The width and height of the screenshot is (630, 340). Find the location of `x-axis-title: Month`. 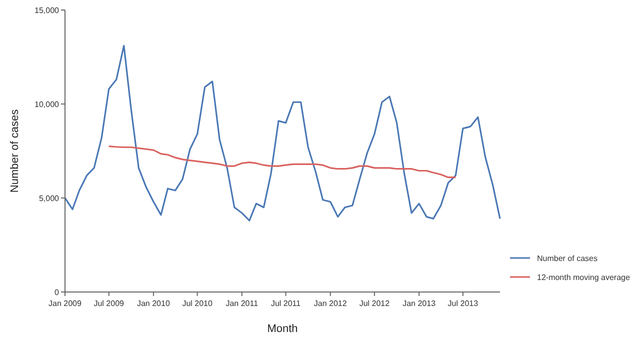

x-axis-title: Month is located at coordinates (282, 329).